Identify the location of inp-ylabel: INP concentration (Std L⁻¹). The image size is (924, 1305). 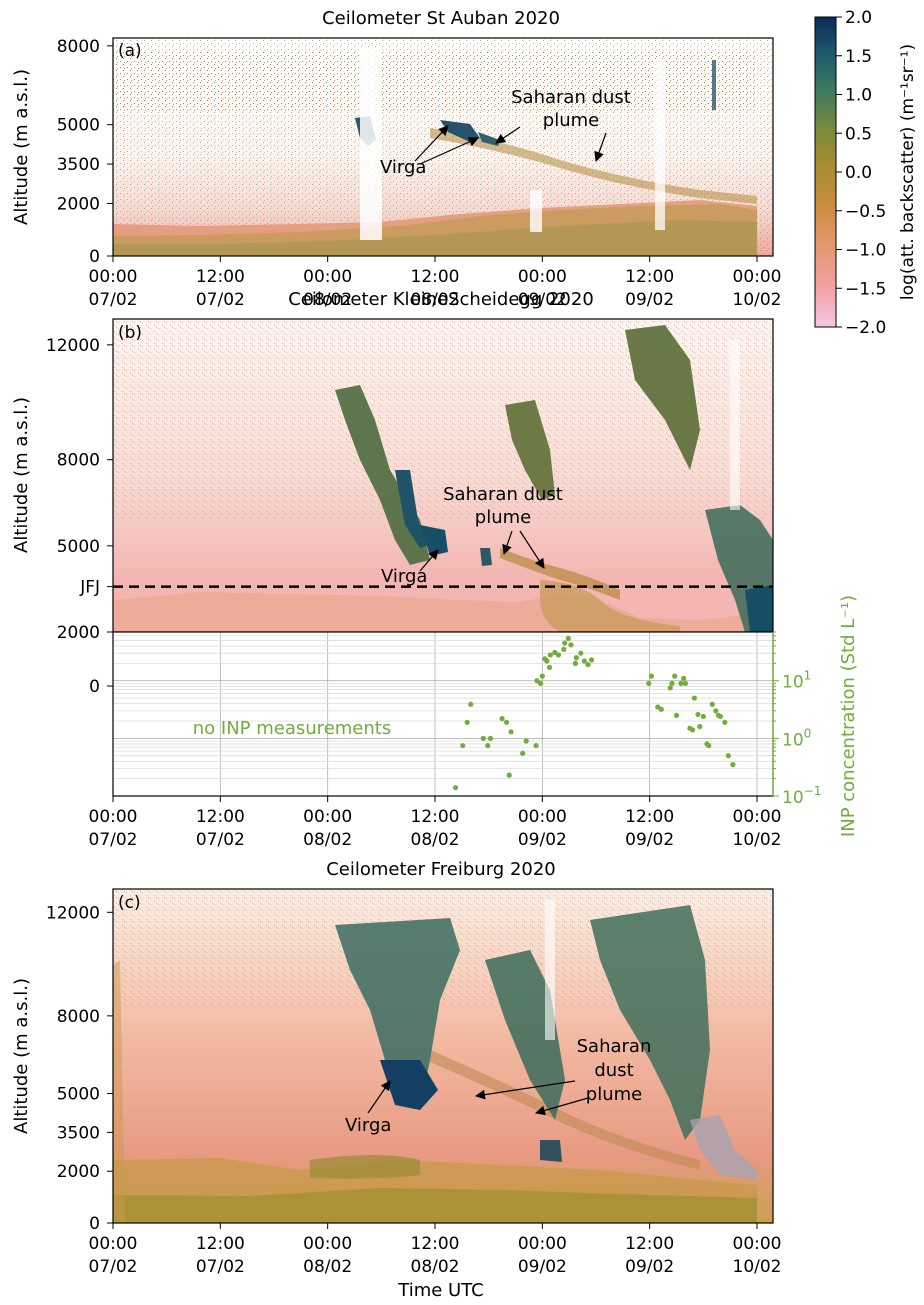
(848, 716).